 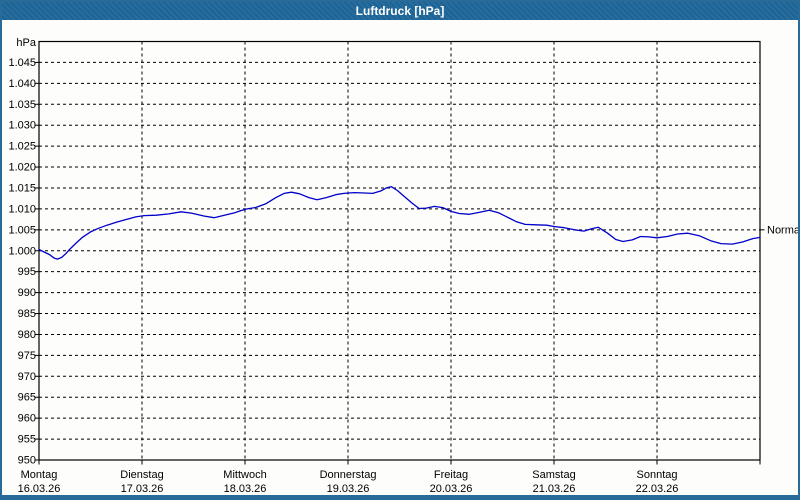 I want to click on y-tick-label: 1.020, so click(x=22, y=168).